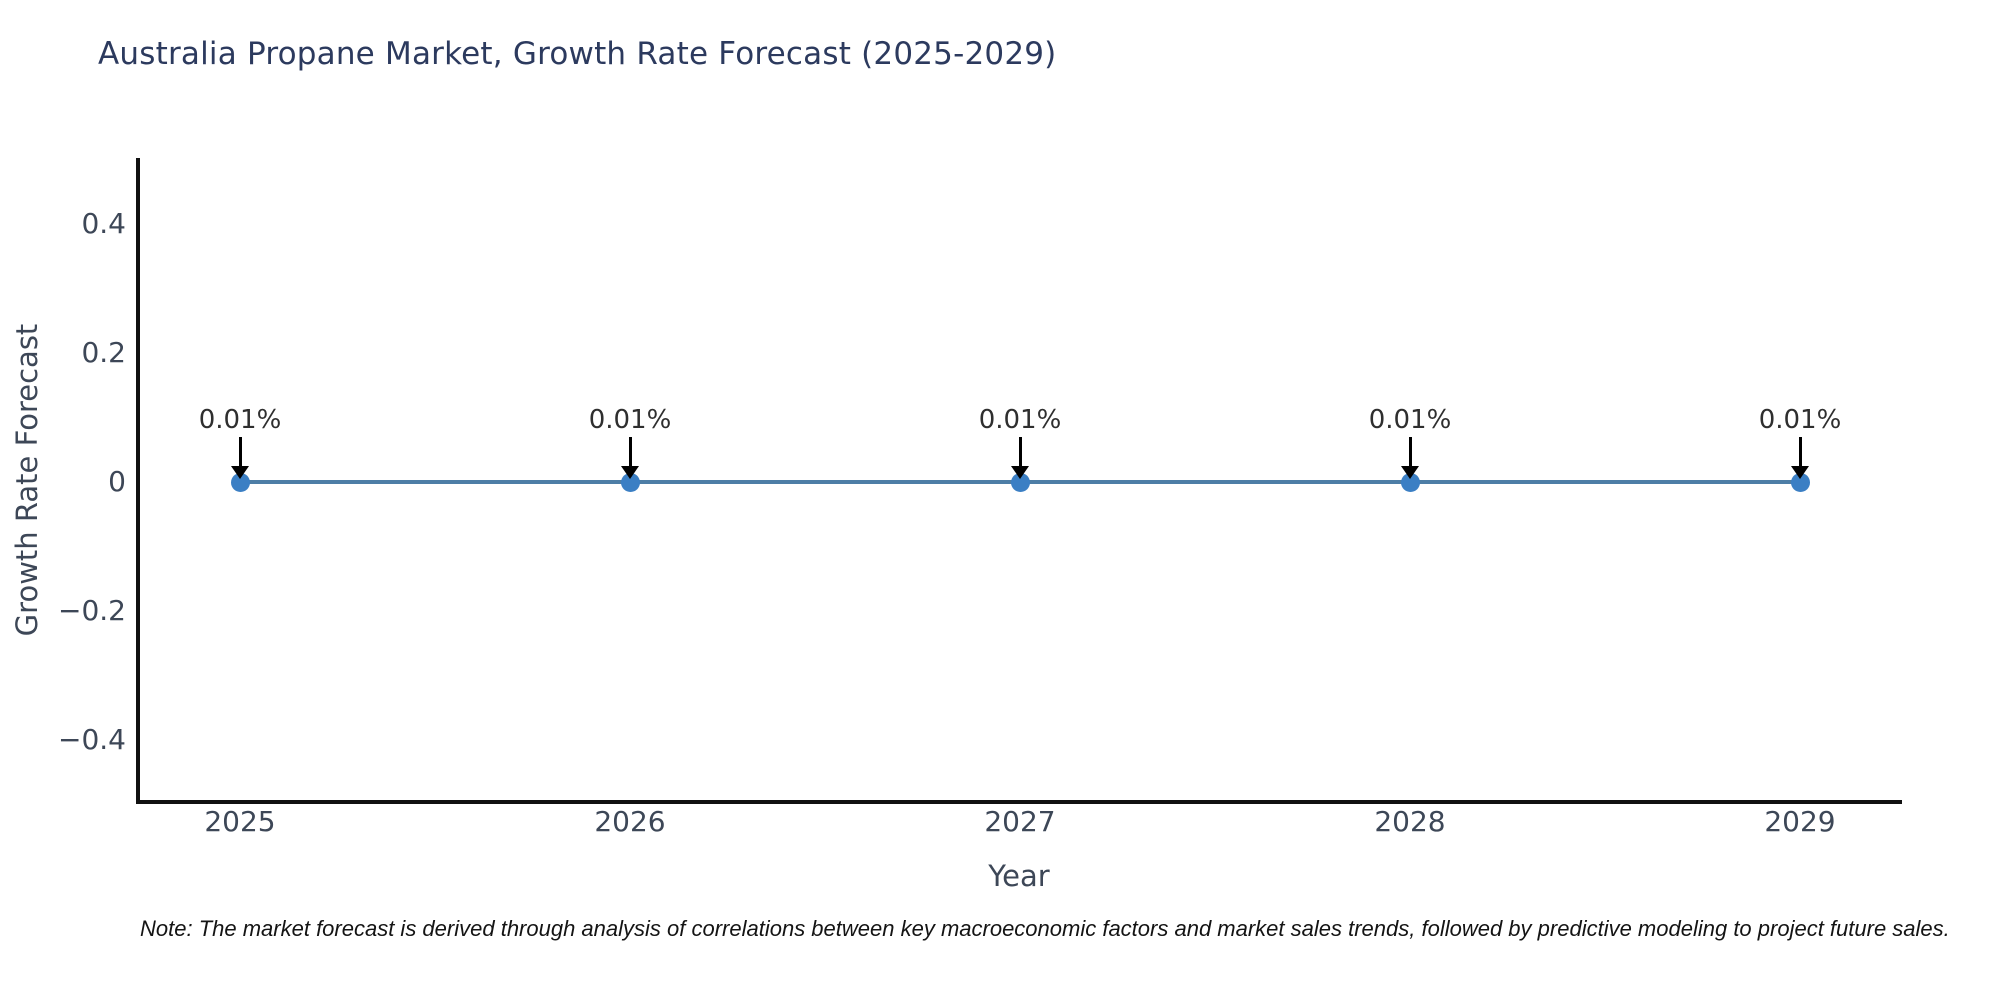  I want to click on y-tick-label: −0.4, so click(92, 739).